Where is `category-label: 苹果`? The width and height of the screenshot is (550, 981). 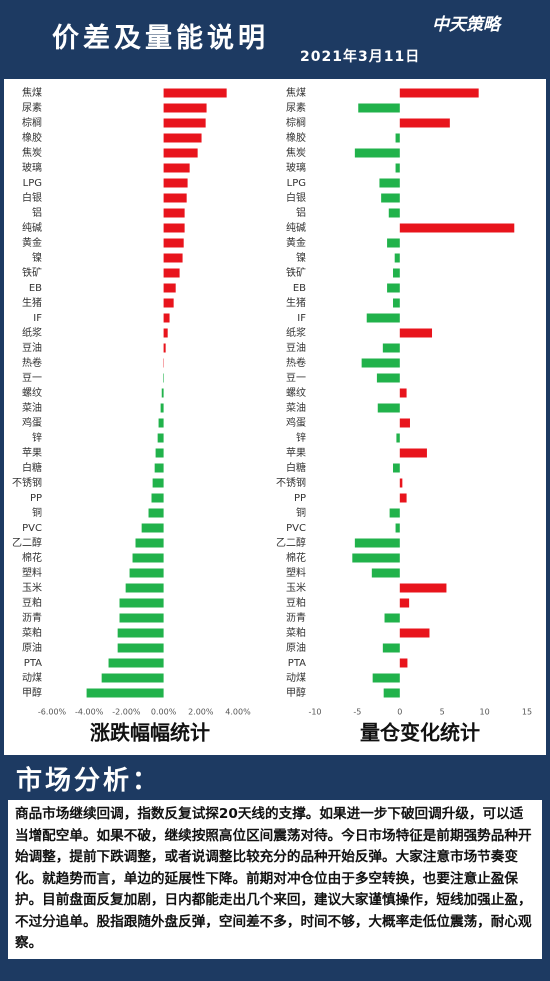
category-label: 苹果 is located at coordinates (296, 452).